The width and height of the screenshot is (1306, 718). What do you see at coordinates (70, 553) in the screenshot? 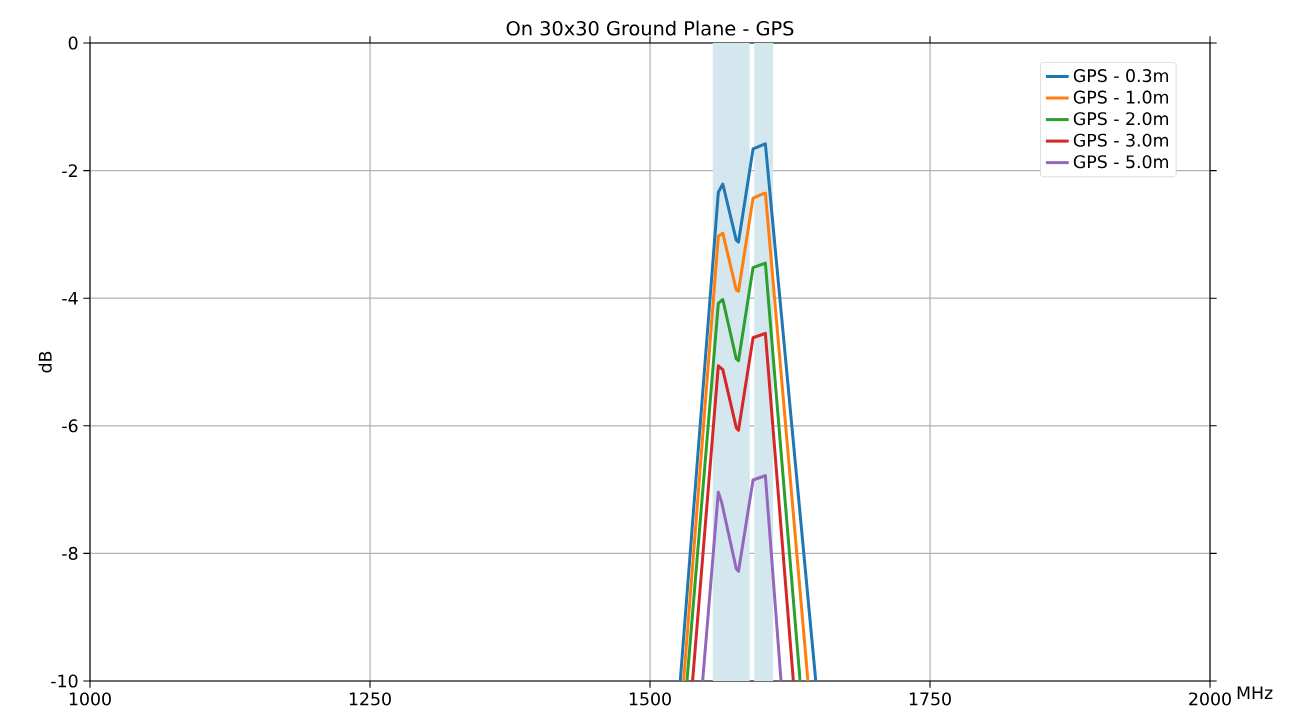
I see `y-tick-label: -8` at bounding box center [70, 553].